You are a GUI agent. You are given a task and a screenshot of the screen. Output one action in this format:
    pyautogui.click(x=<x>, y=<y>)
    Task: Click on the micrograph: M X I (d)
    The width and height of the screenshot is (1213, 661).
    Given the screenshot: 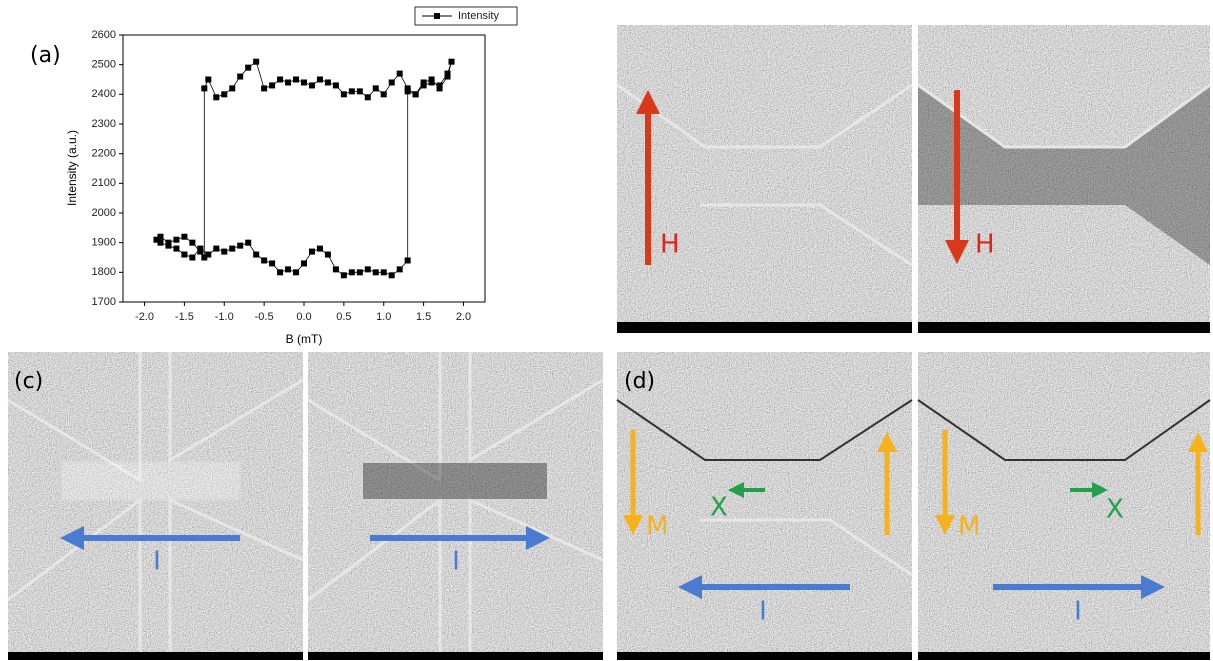 What is the action you would take?
    pyautogui.click(x=764, y=506)
    